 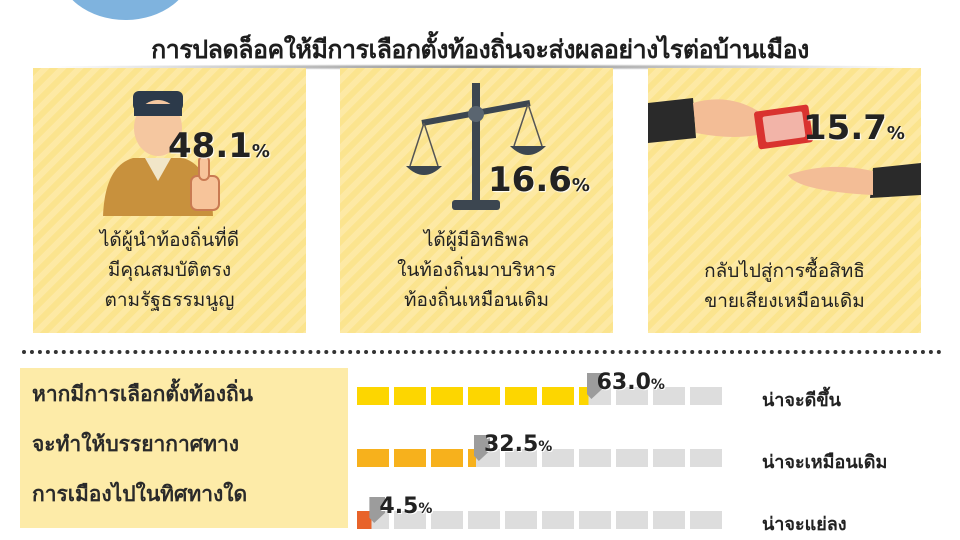 I want to click on category-label: น่าจะเหมือนเดิม, so click(x=825, y=462).